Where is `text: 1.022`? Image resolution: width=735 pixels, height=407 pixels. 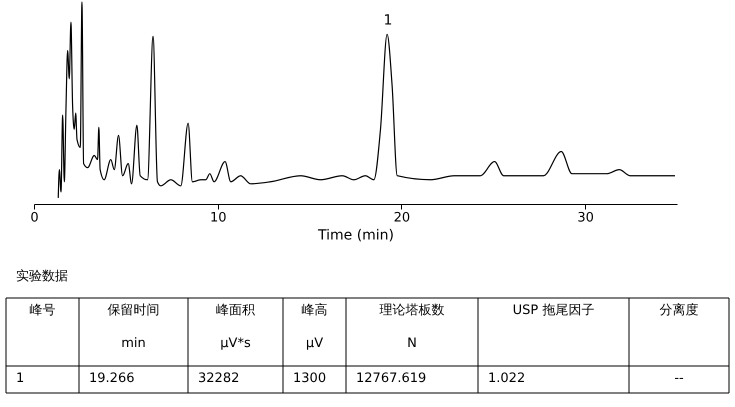 text: 1.022 is located at coordinates (507, 378).